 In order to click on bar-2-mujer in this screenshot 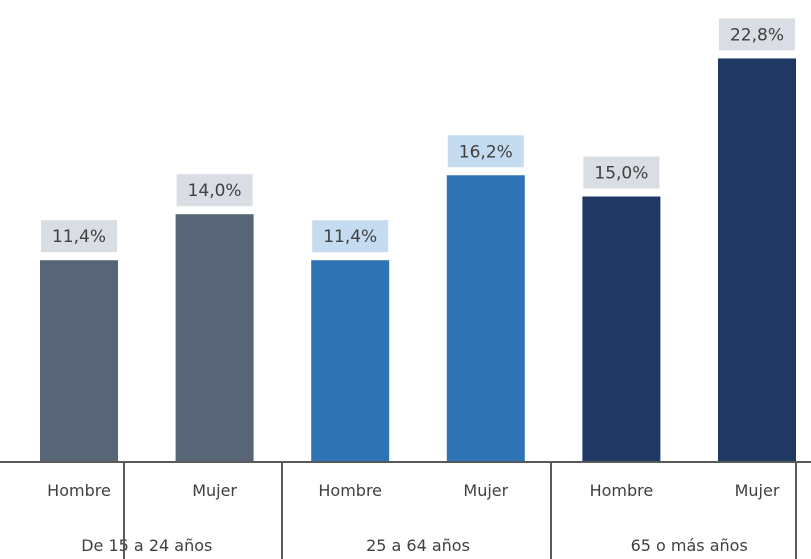, I will do `click(485, 318)`.